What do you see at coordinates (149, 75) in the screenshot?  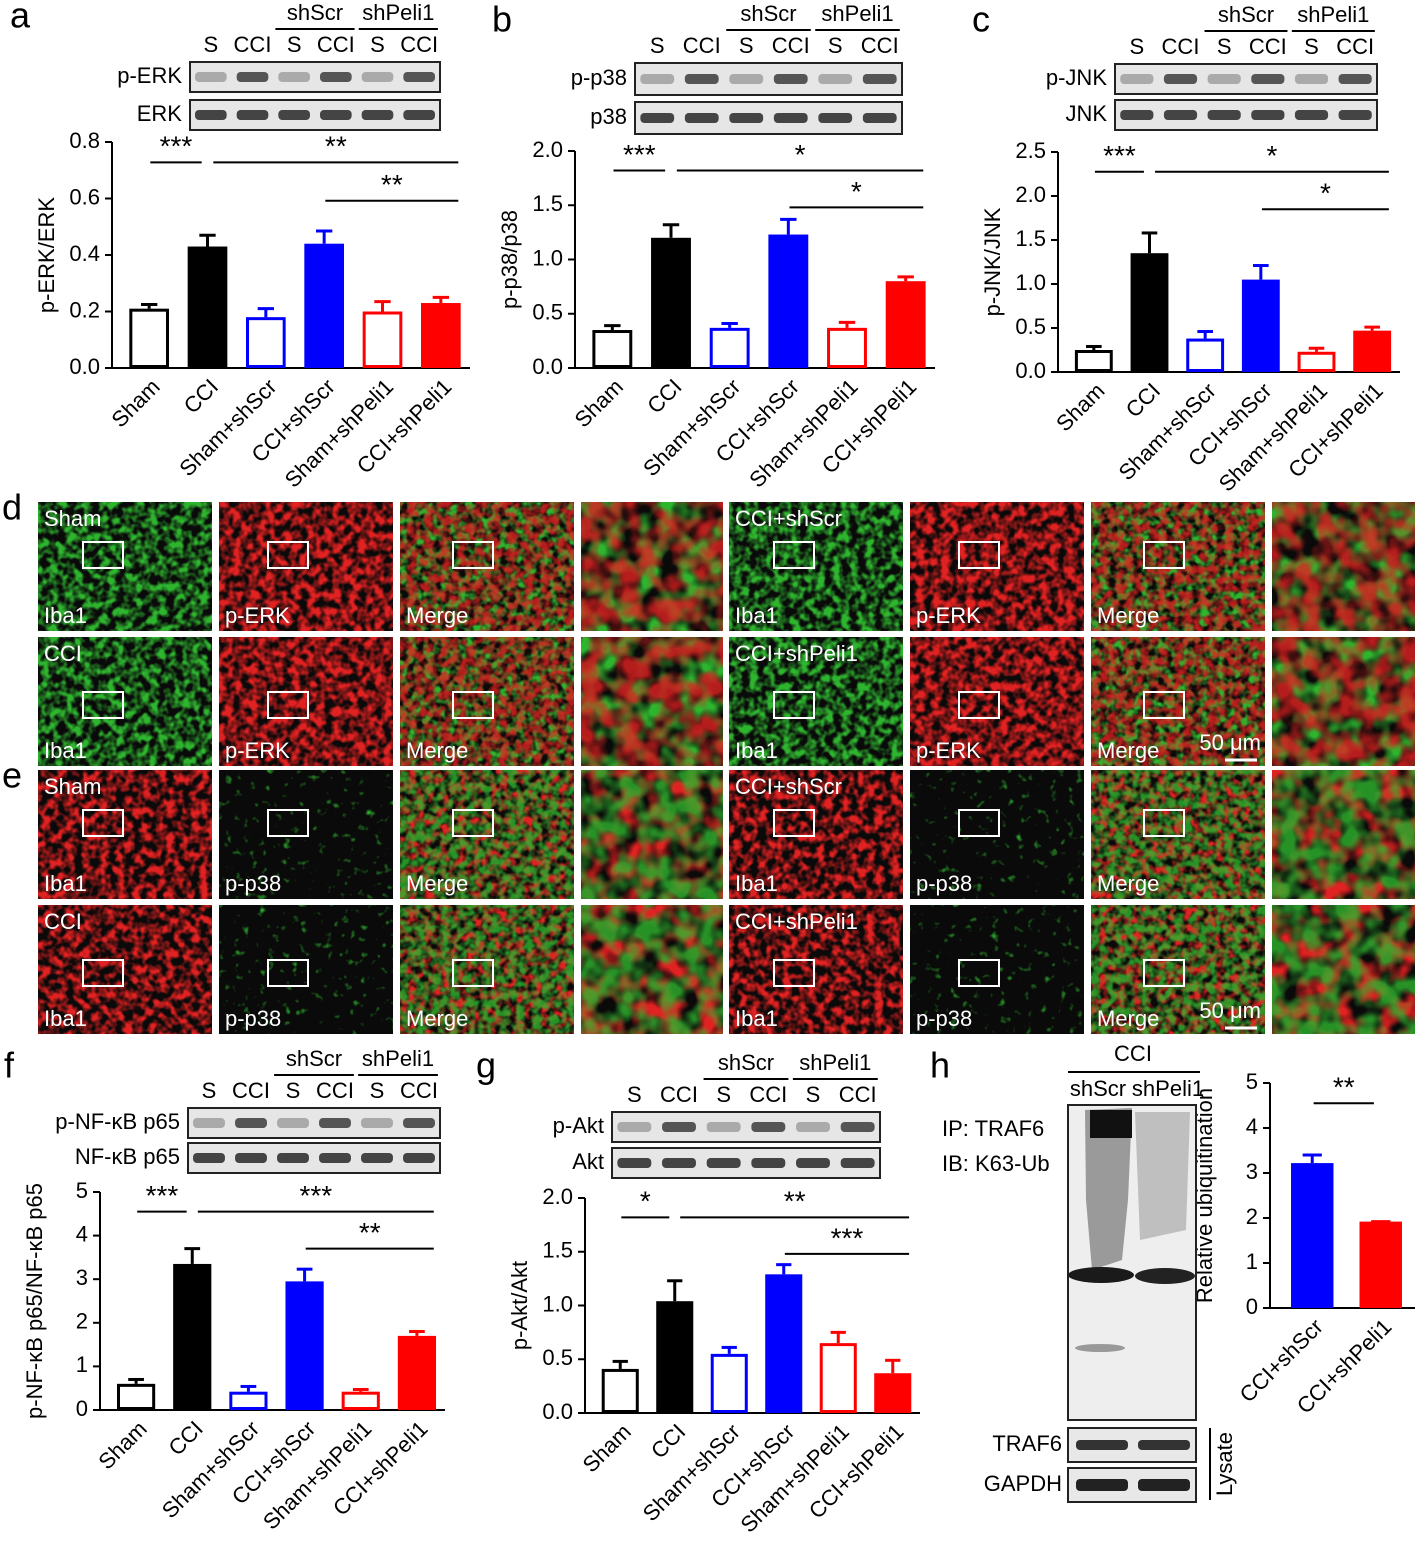 I see `blot-row-label: p-ERK` at bounding box center [149, 75].